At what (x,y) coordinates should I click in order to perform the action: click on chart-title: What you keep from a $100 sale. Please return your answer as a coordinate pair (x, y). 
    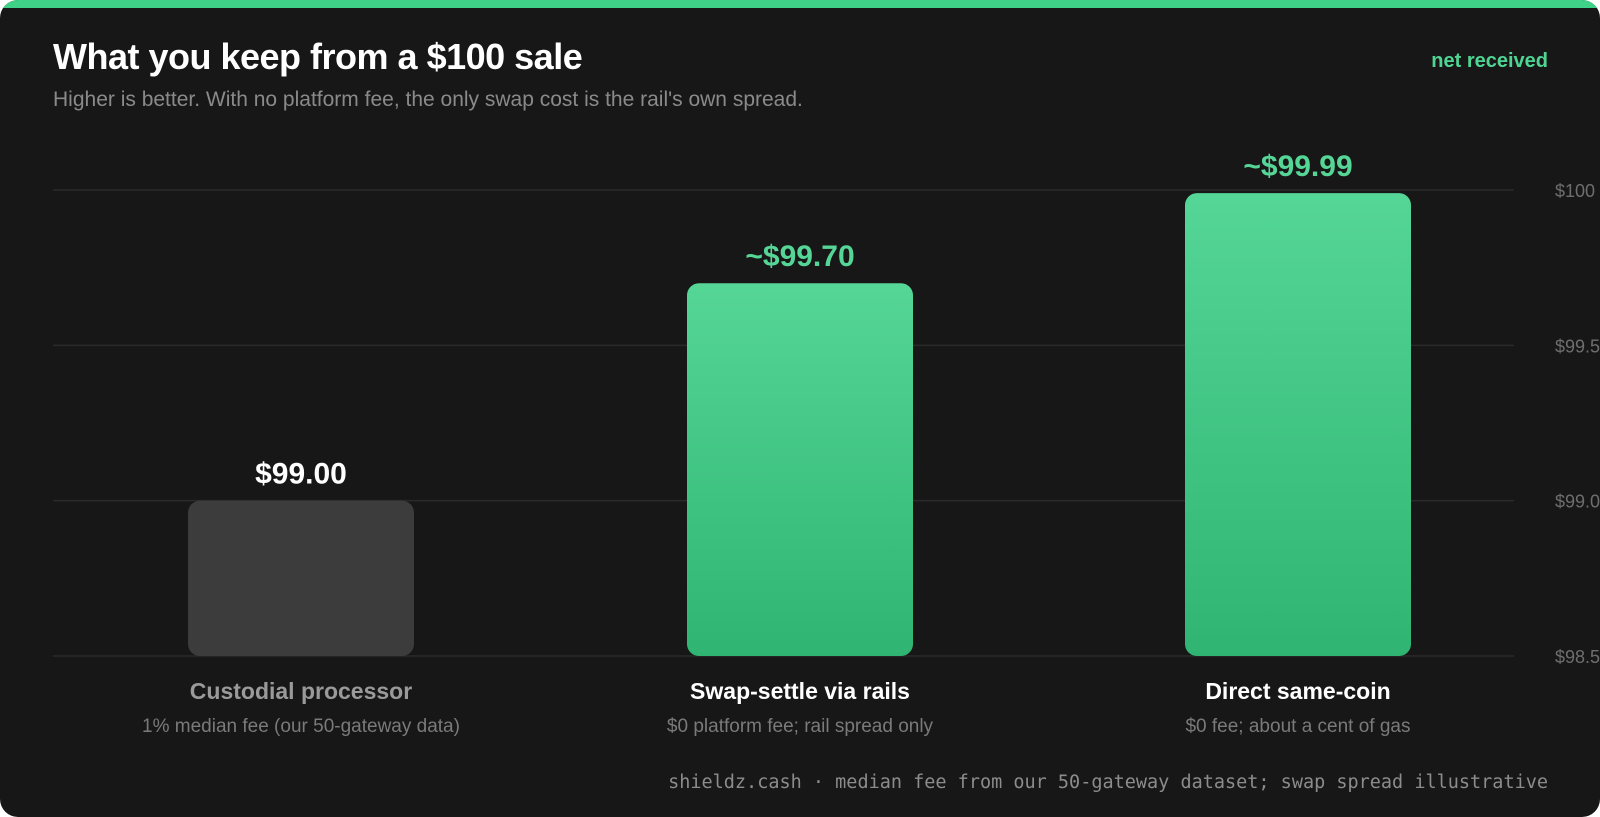
    Looking at the image, I should click on (318, 56).